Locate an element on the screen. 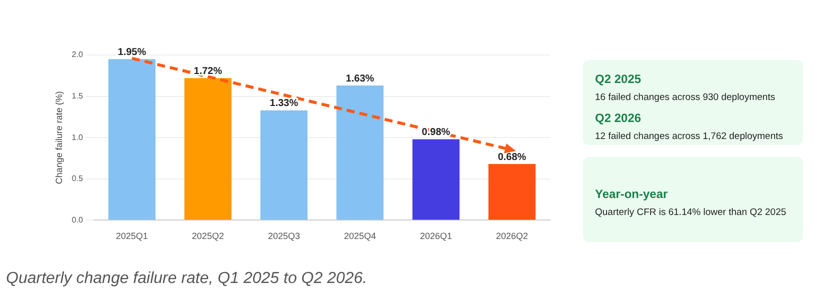 This screenshot has height=306, width=820. y-tick-label: 0.0 is located at coordinates (78, 219).